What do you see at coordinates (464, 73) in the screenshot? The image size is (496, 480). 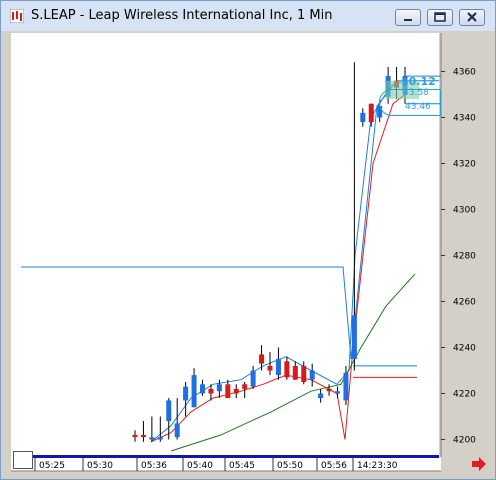 I see `y-tick-label: 4360` at bounding box center [464, 73].